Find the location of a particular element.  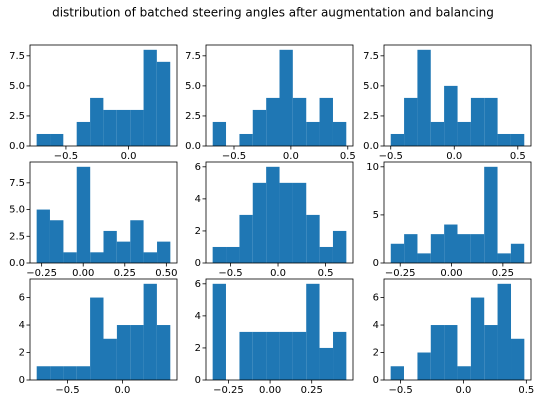

y-tick-label: 2 is located at coordinates (376, 353).